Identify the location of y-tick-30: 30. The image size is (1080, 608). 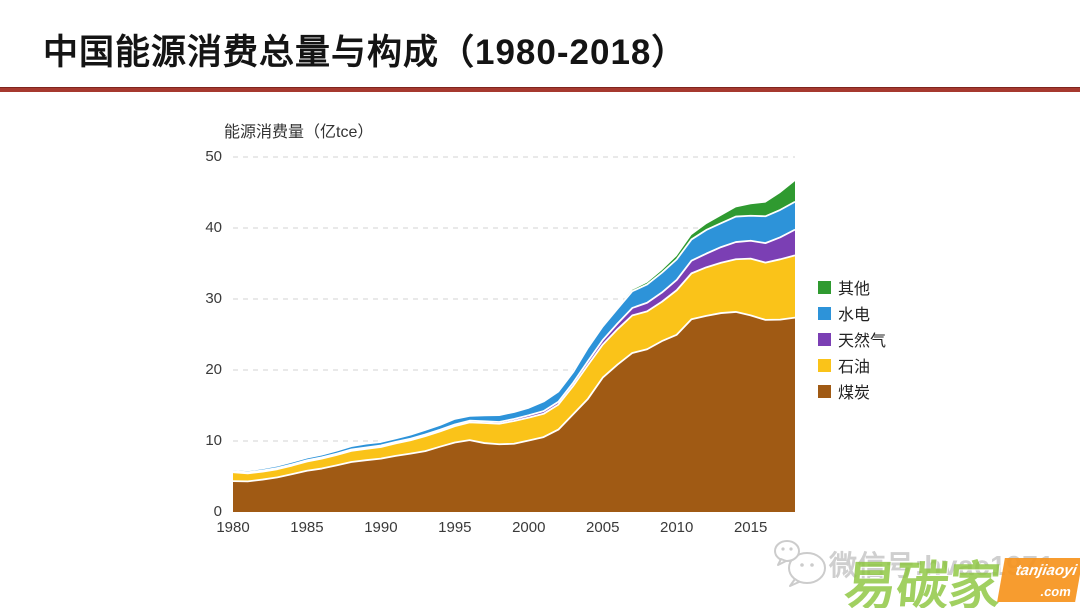
(213, 298).